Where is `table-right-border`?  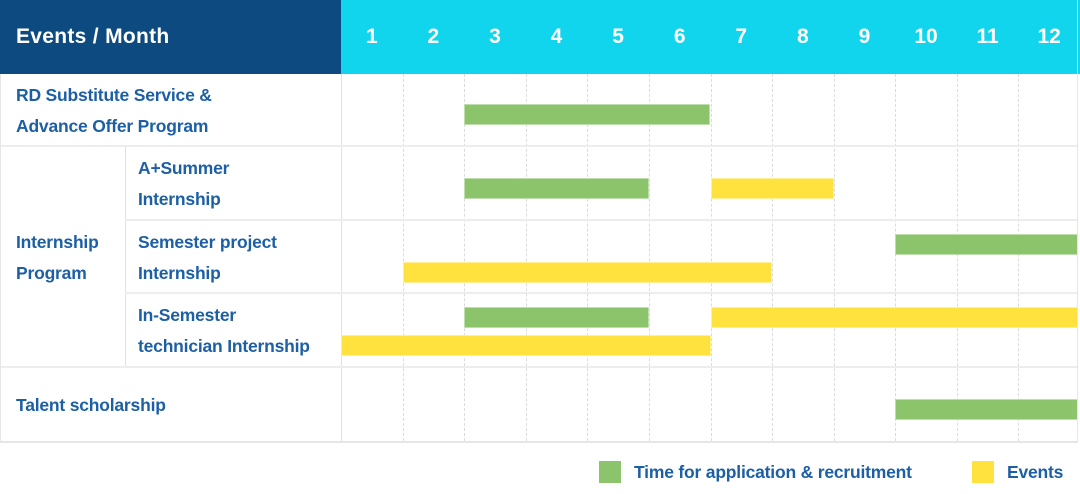 table-right-border is located at coordinates (1077, 221).